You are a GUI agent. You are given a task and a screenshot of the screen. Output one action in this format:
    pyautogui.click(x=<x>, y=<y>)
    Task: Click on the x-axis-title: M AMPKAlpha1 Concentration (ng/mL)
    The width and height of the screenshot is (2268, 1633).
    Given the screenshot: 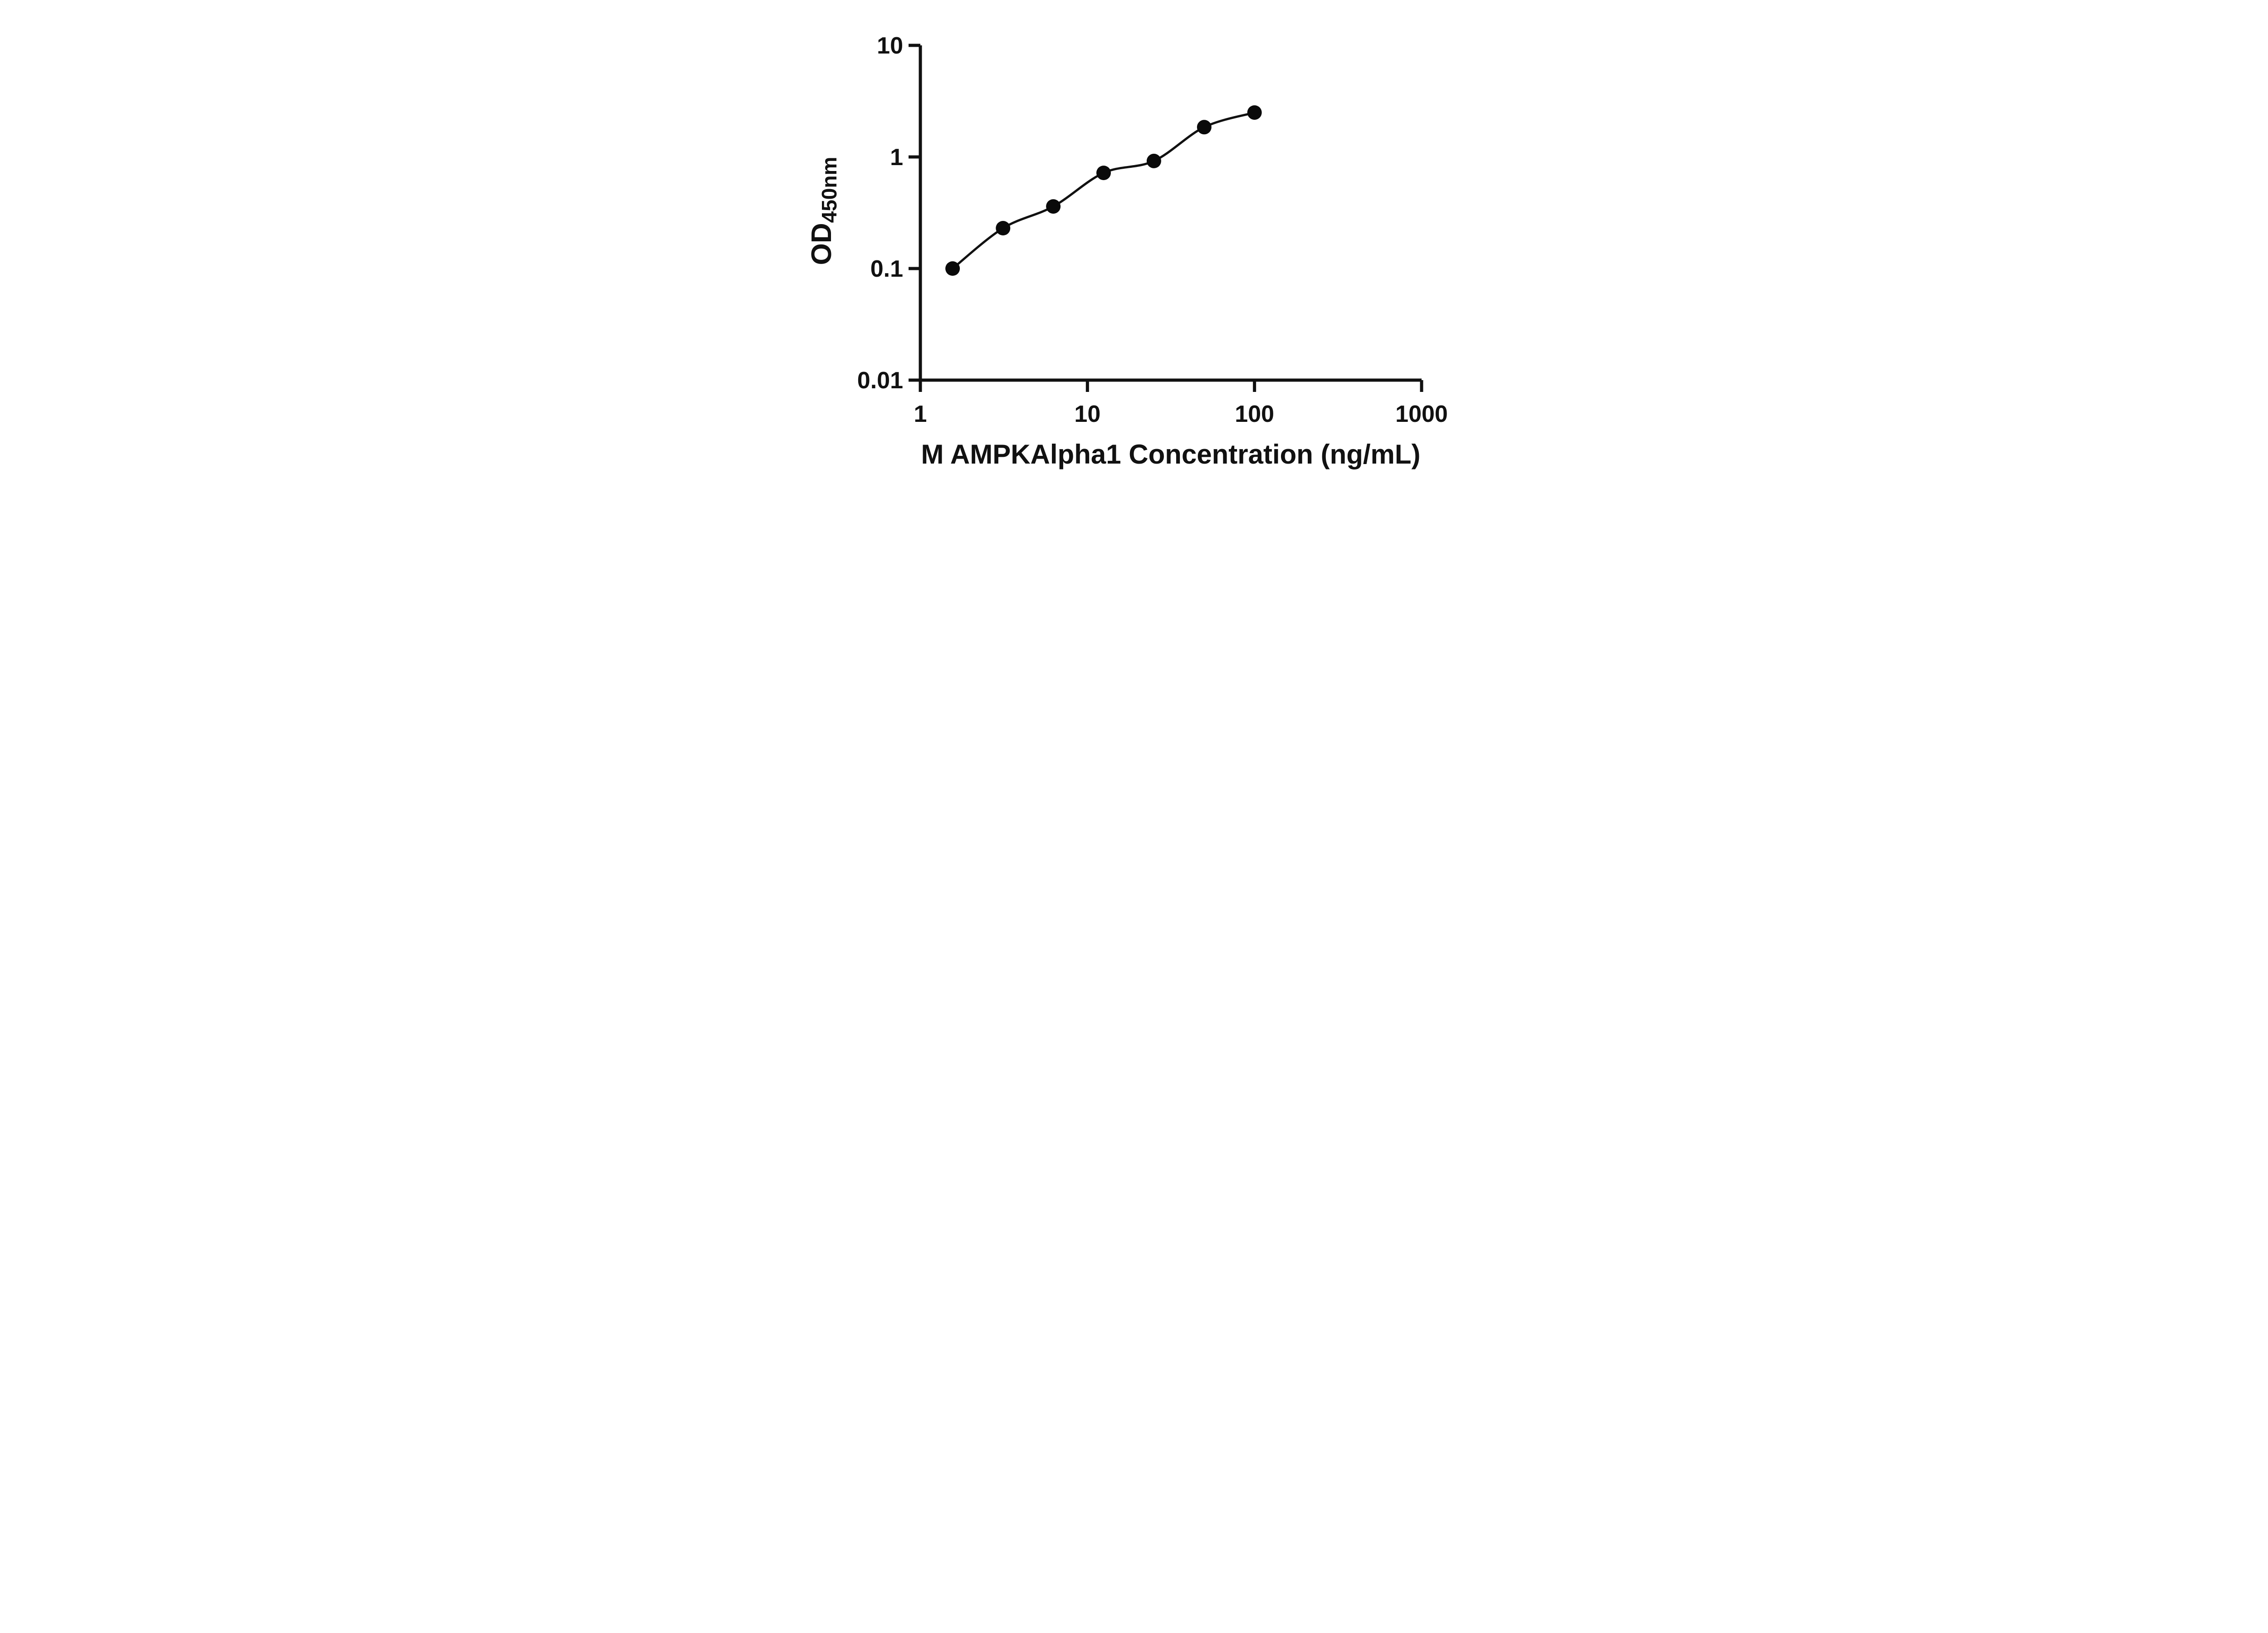 What is the action you would take?
    pyautogui.click(x=1171, y=454)
    